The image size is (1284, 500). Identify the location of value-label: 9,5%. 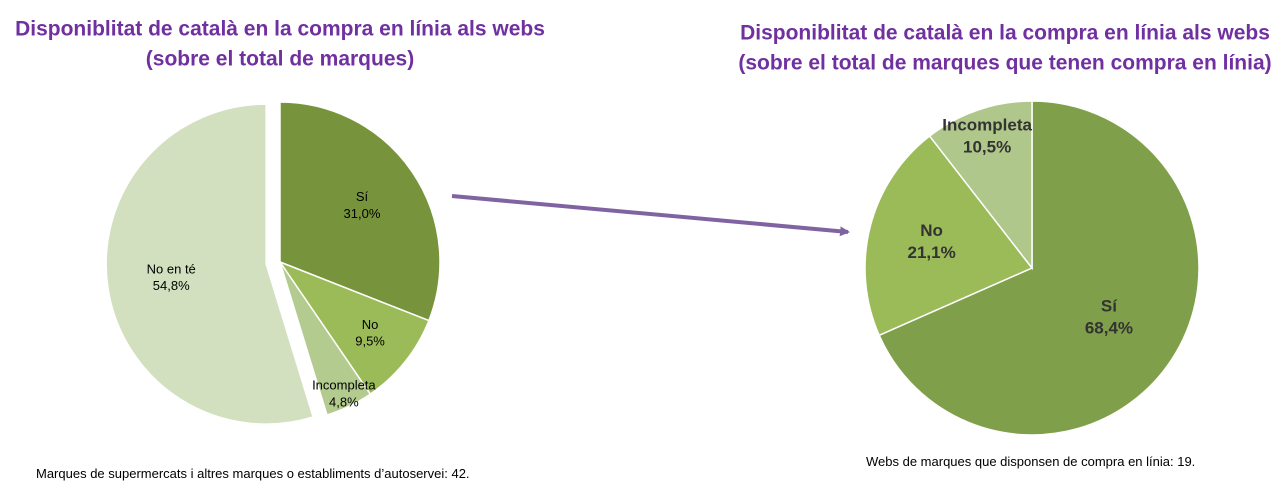
(370, 341).